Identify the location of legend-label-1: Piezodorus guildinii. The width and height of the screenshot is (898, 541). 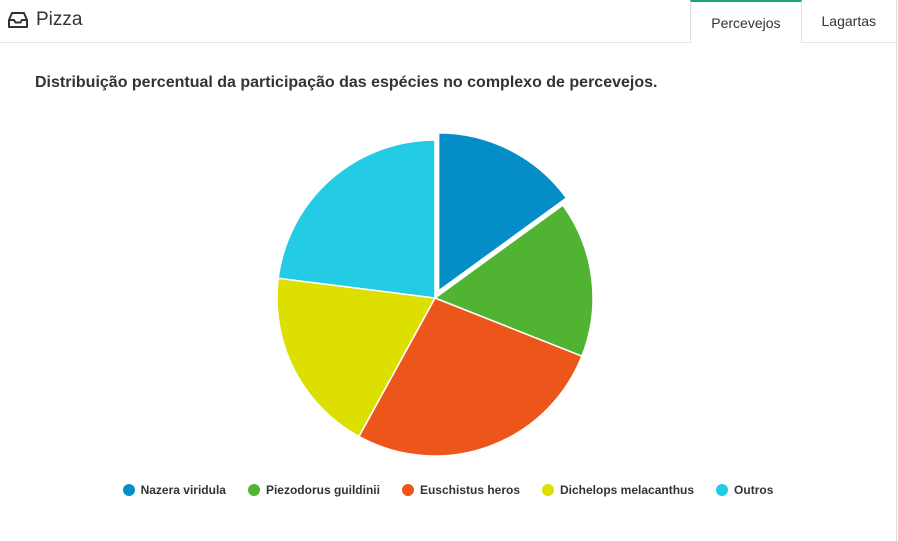
(322, 490).